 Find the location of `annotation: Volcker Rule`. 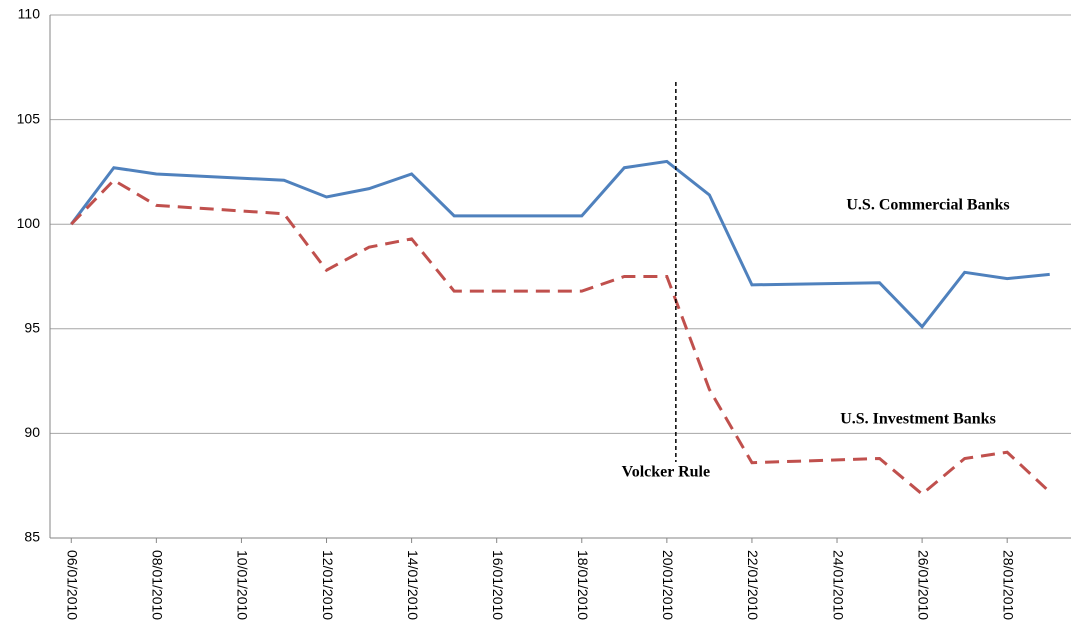

annotation: Volcker Rule is located at coordinates (666, 472).